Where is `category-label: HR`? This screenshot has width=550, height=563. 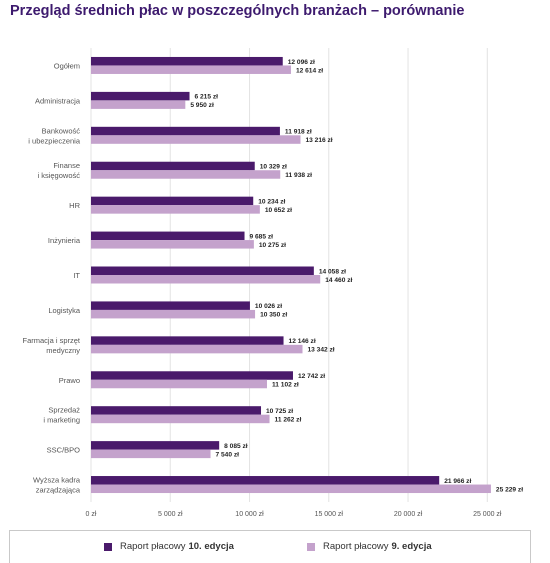 category-label: HR is located at coordinates (74, 205).